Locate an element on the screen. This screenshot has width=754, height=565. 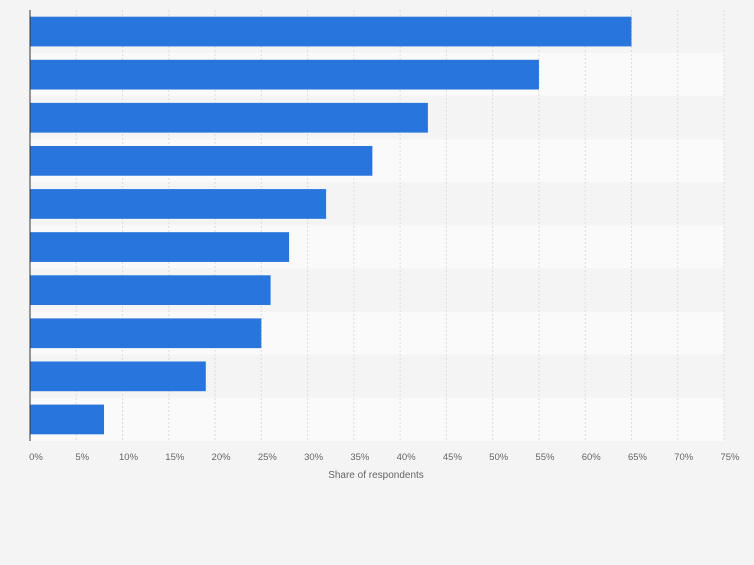
x-tick-label: 50% is located at coordinates (499, 457).